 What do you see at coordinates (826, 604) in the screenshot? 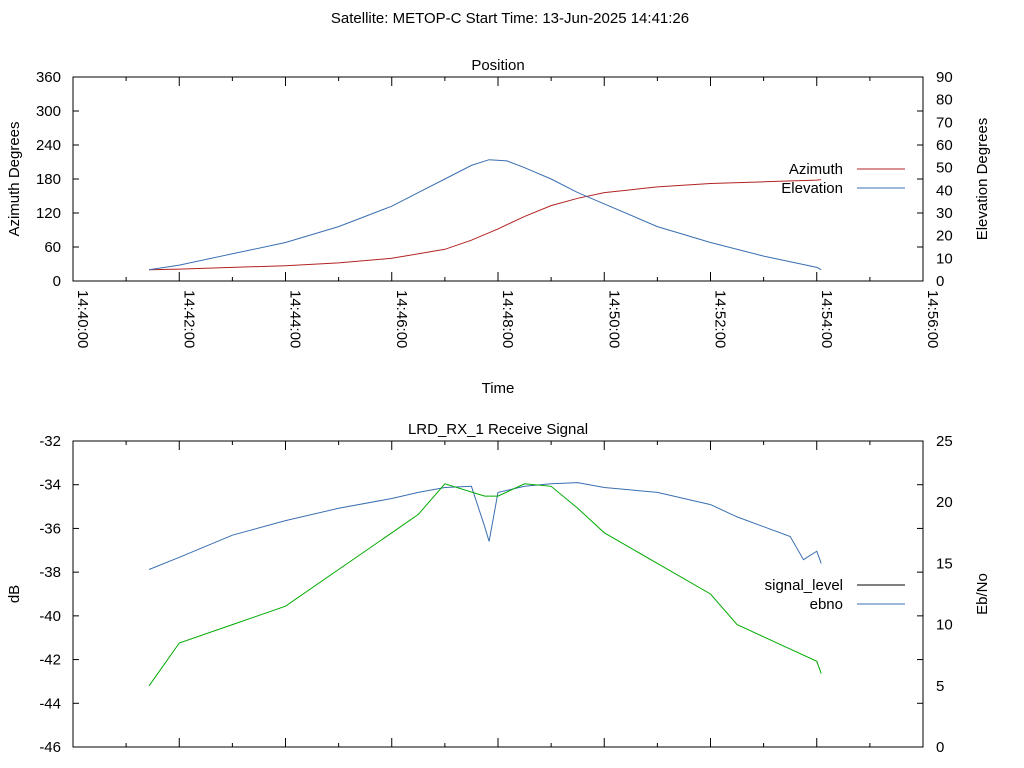
I see `legend-label: ebno` at bounding box center [826, 604].